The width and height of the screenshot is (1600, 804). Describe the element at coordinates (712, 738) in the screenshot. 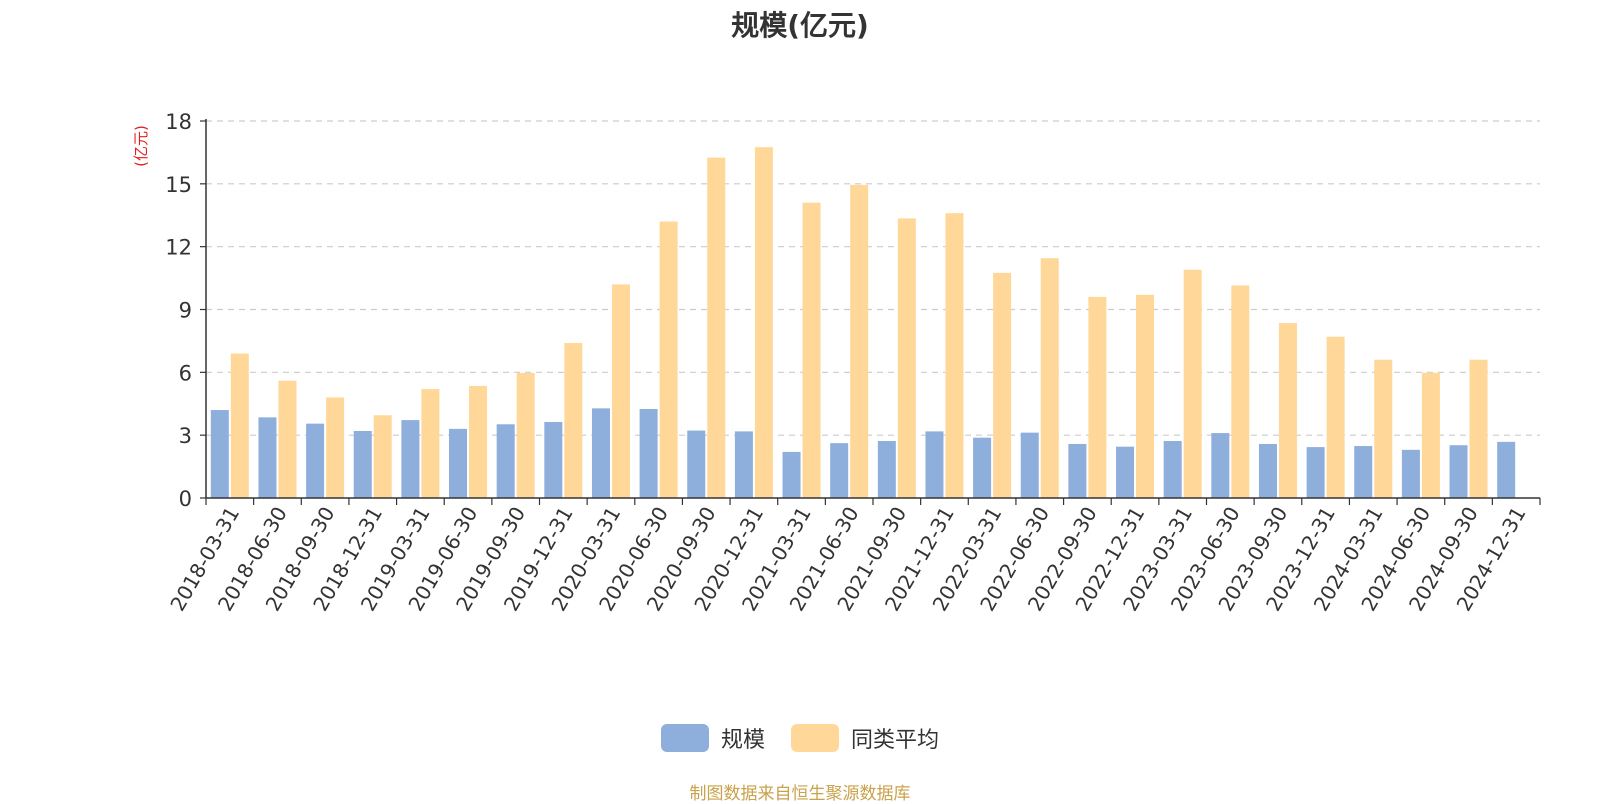

I see `legend-item-scale: 规模` at that location.